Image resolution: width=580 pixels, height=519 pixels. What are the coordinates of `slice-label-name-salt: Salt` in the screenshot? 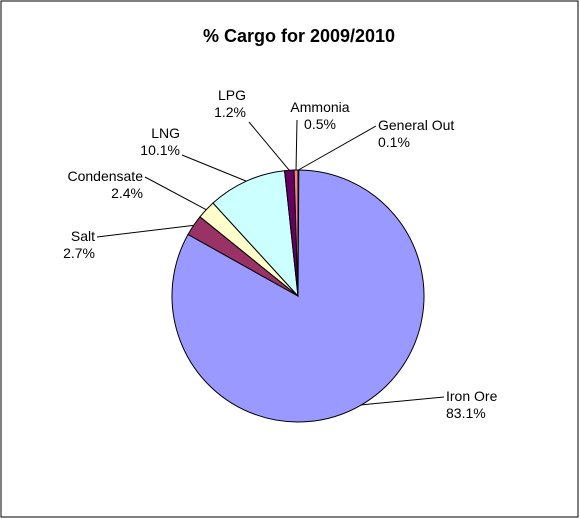 It's located at (83, 236).